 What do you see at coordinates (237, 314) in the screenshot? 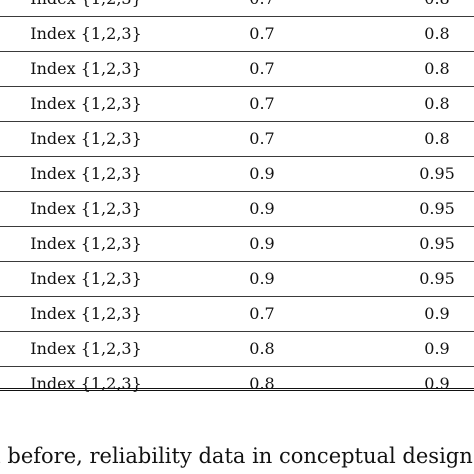
I see `table-row: Index {1,2,3} 0.7 0.9` at bounding box center [237, 314].